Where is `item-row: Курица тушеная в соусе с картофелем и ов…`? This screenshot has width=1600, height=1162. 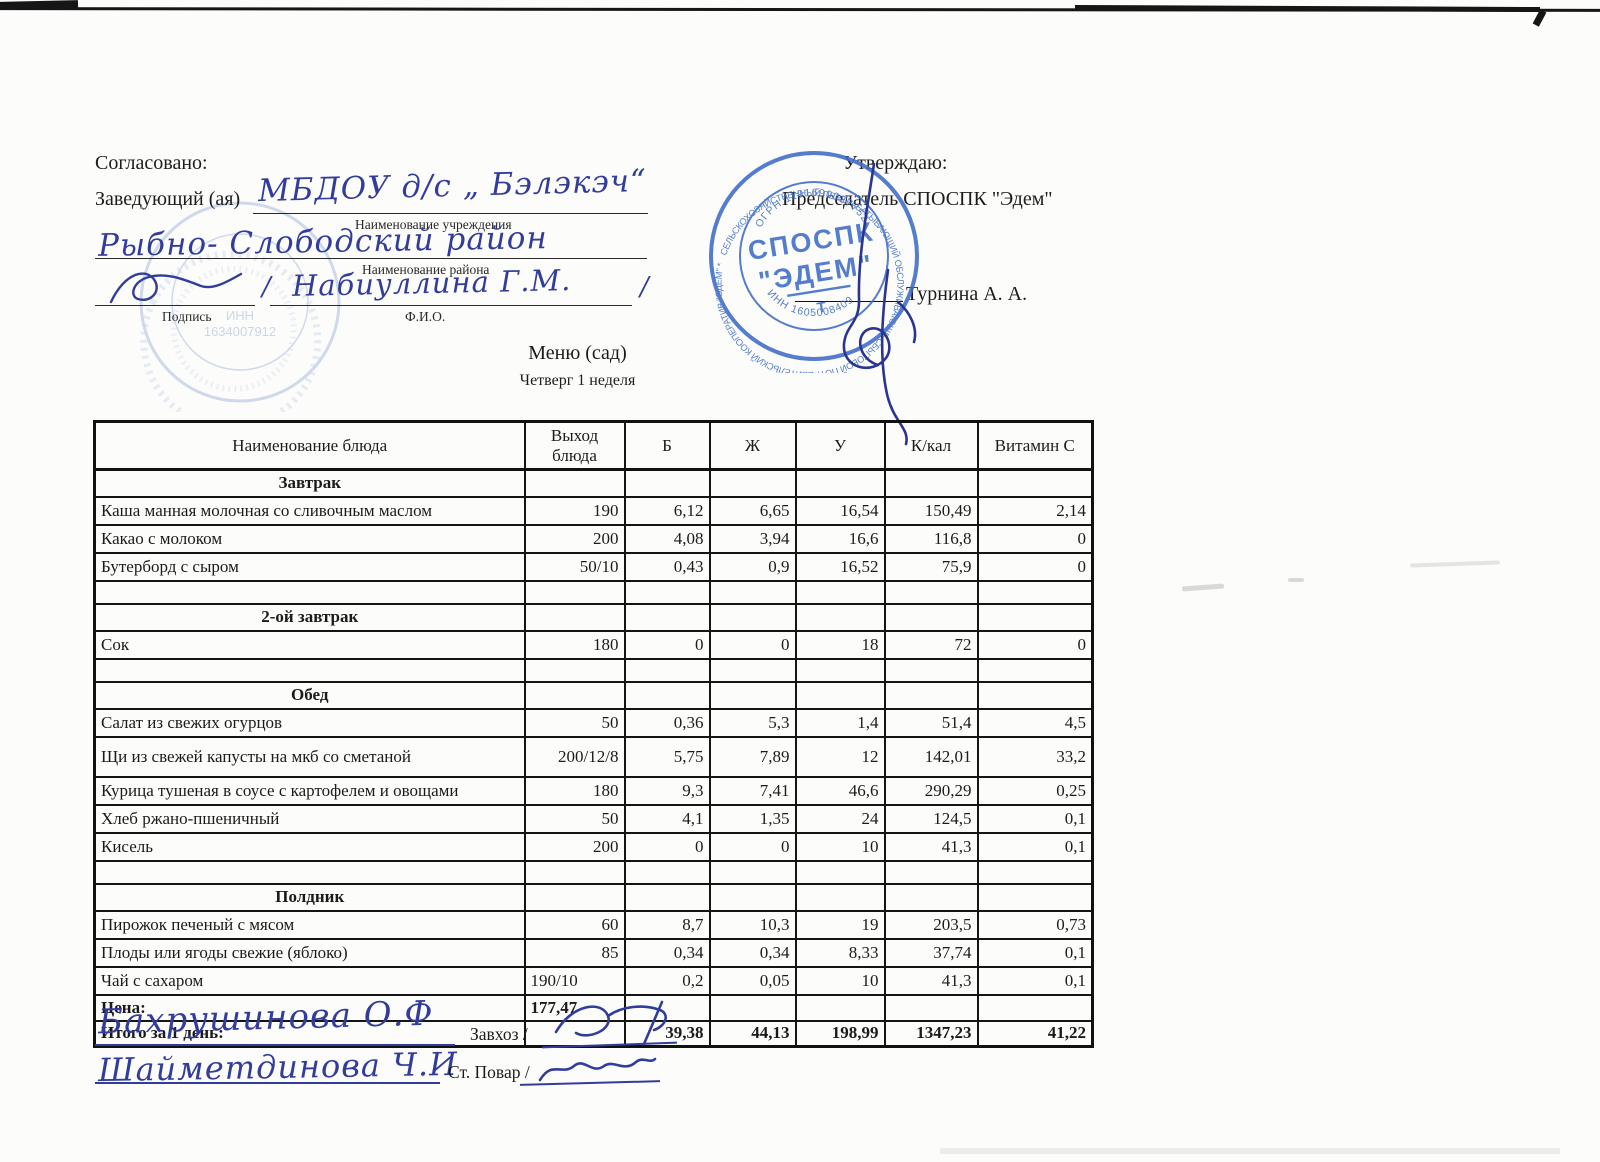 item-row: Курица тушеная в соусе с картофелем и ов… is located at coordinates (593, 790).